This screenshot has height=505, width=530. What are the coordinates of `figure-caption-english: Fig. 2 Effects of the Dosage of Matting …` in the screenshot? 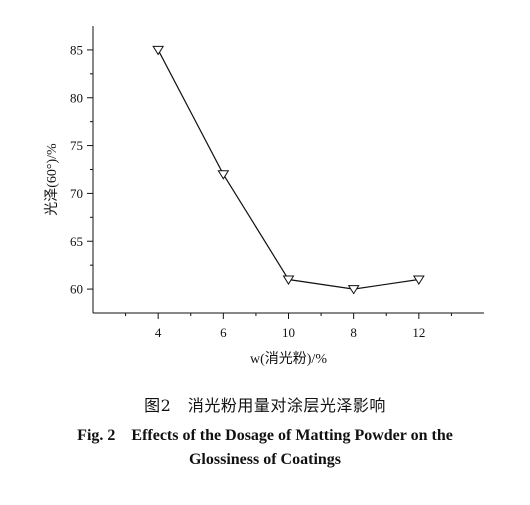 It's located at (265, 448).